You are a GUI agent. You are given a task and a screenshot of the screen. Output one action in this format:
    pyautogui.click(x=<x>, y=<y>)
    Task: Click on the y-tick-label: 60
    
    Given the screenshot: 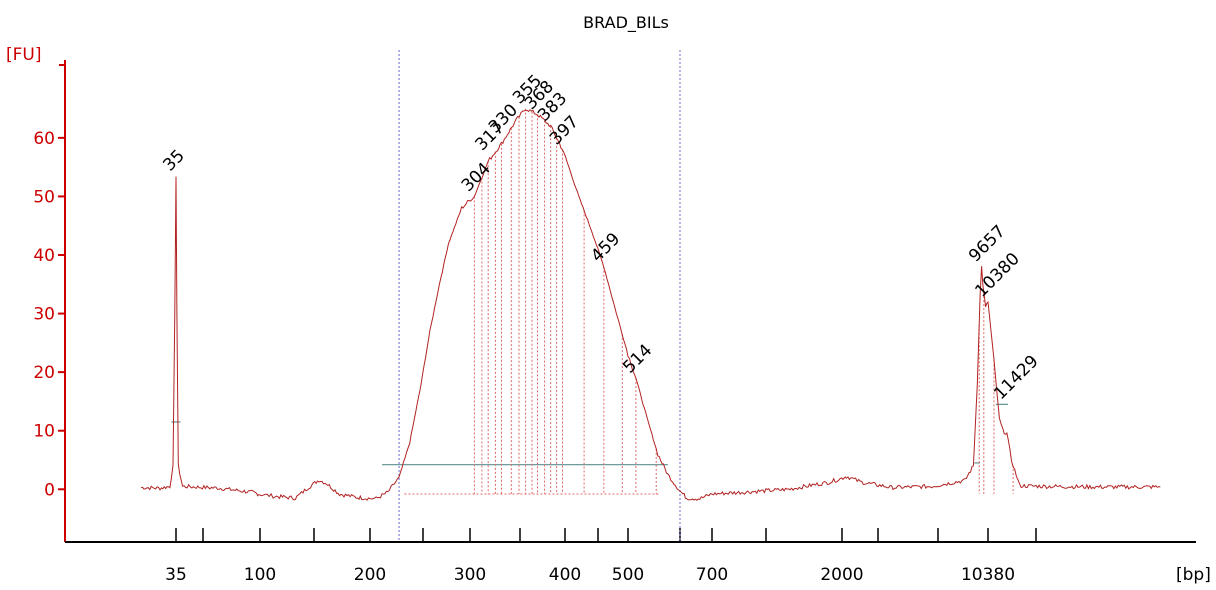 What is the action you would take?
    pyautogui.click(x=44, y=139)
    